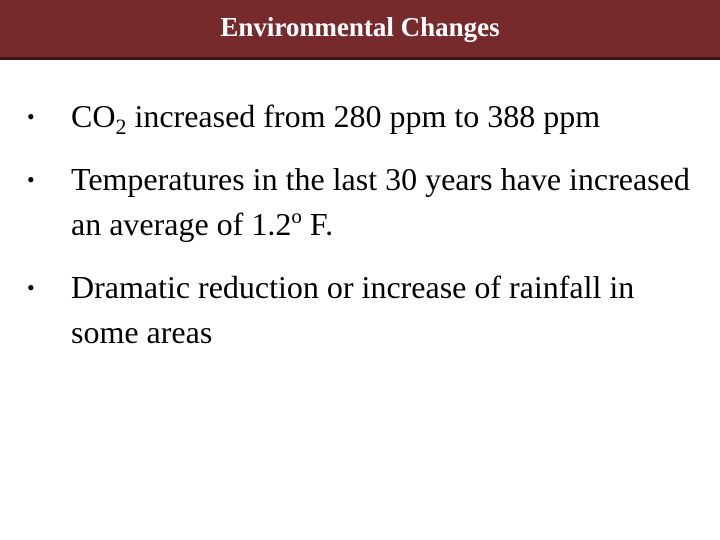 The height and width of the screenshot is (540, 720). Describe the element at coordinates (121, 126) in the screenshot. I see `subscript-2: 2` at that location.